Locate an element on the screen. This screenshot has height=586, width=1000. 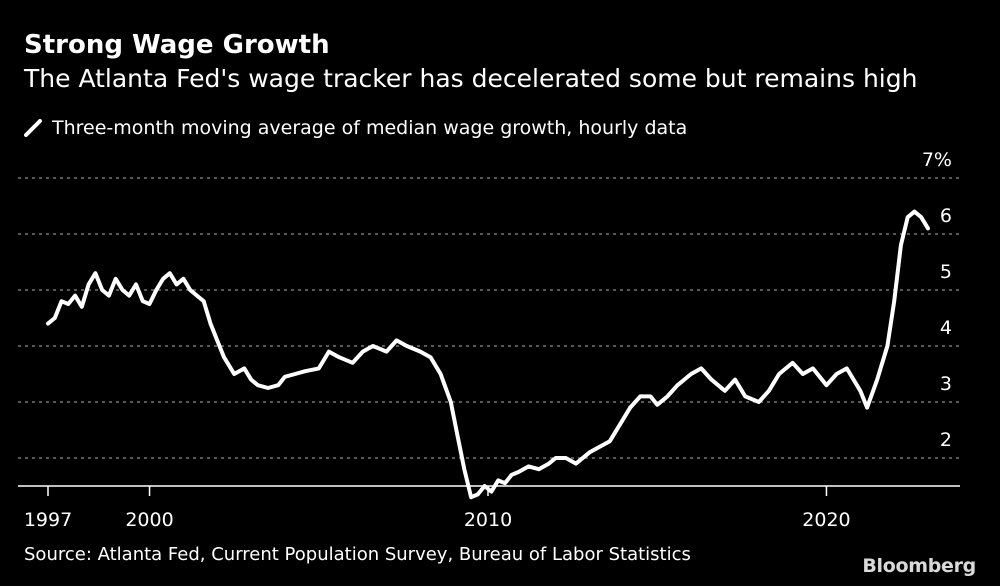
y-tick-label: 7% is located at coordinates (937, 160).